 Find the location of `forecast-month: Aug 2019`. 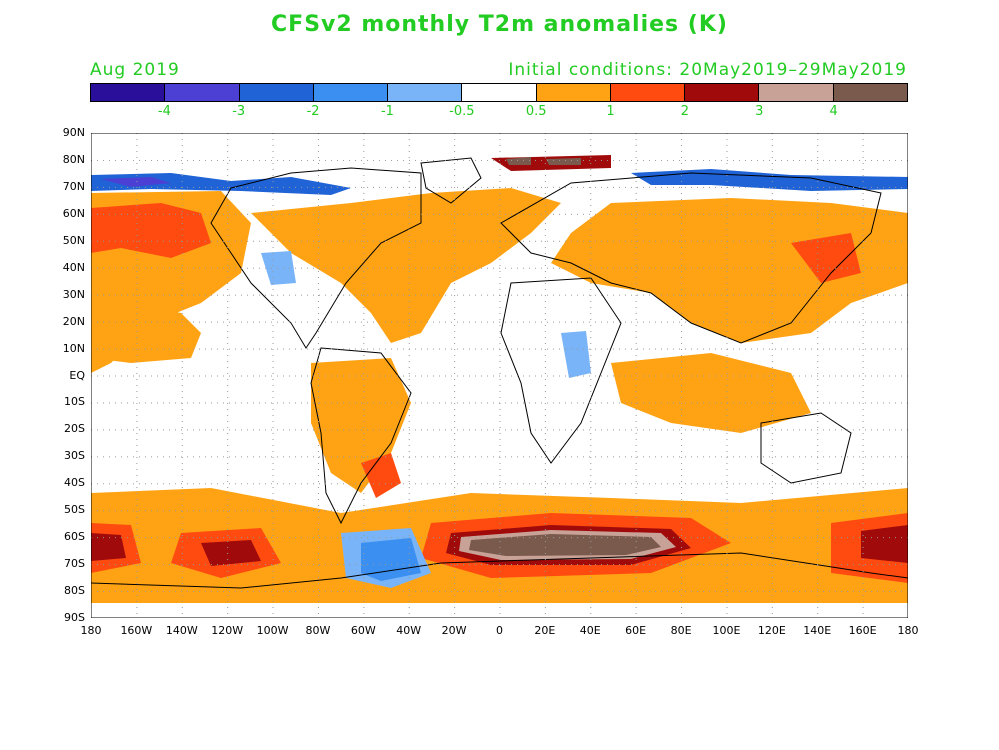

forecast-month: Aug 2019 is located at coordinates (135, 70).